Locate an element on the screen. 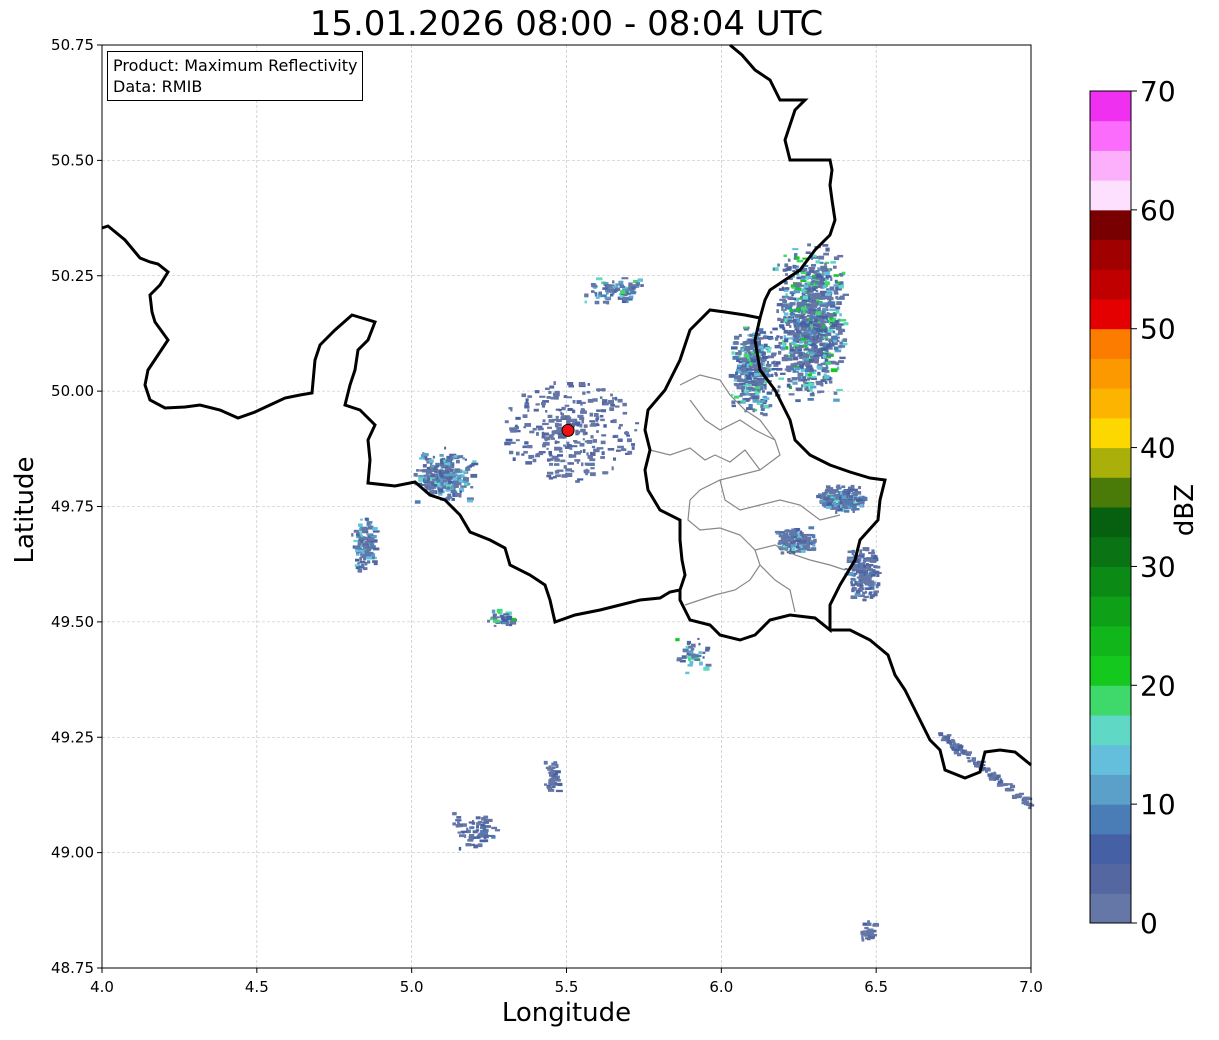 The width and height of the screenshot is (1219, 1040). x-tick-label: 6.5 is located at coordinates (876, 987).